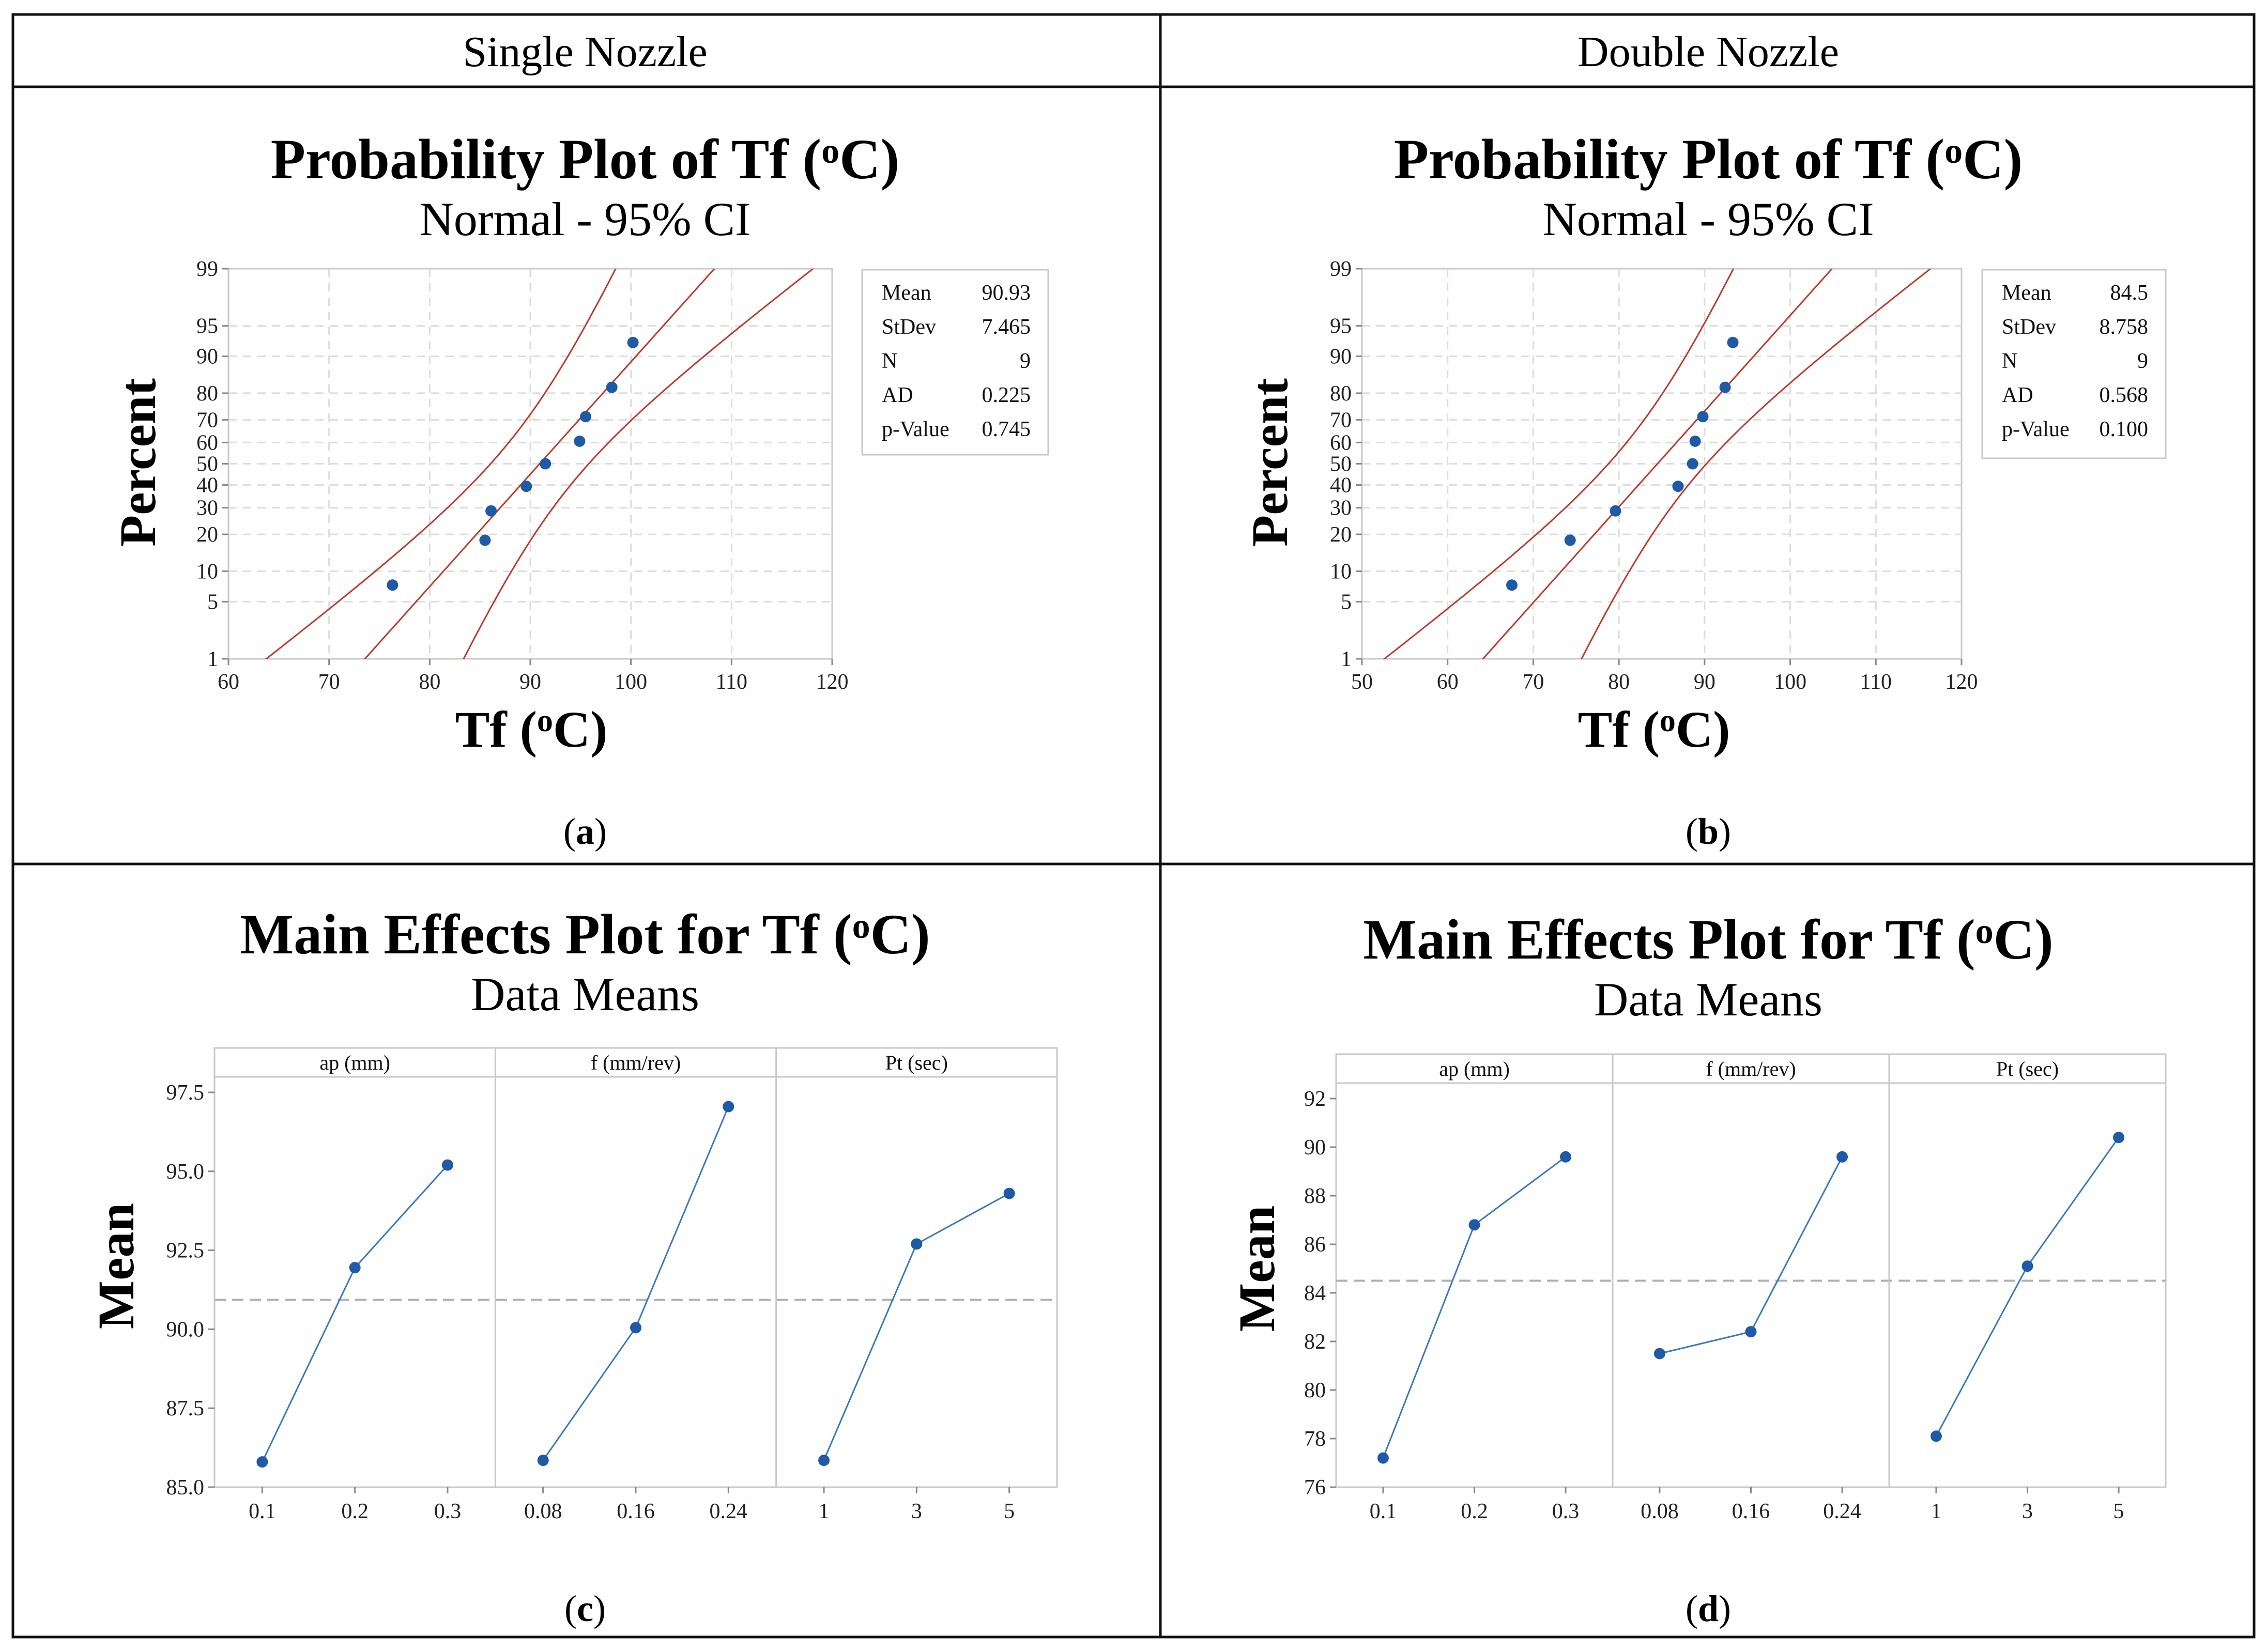 The width and height of the screenshot is (2267, 1652). Describe the element at coordinates (2026, 293) in the screenshot. I see `legend-label-mean: Mean` at that location.